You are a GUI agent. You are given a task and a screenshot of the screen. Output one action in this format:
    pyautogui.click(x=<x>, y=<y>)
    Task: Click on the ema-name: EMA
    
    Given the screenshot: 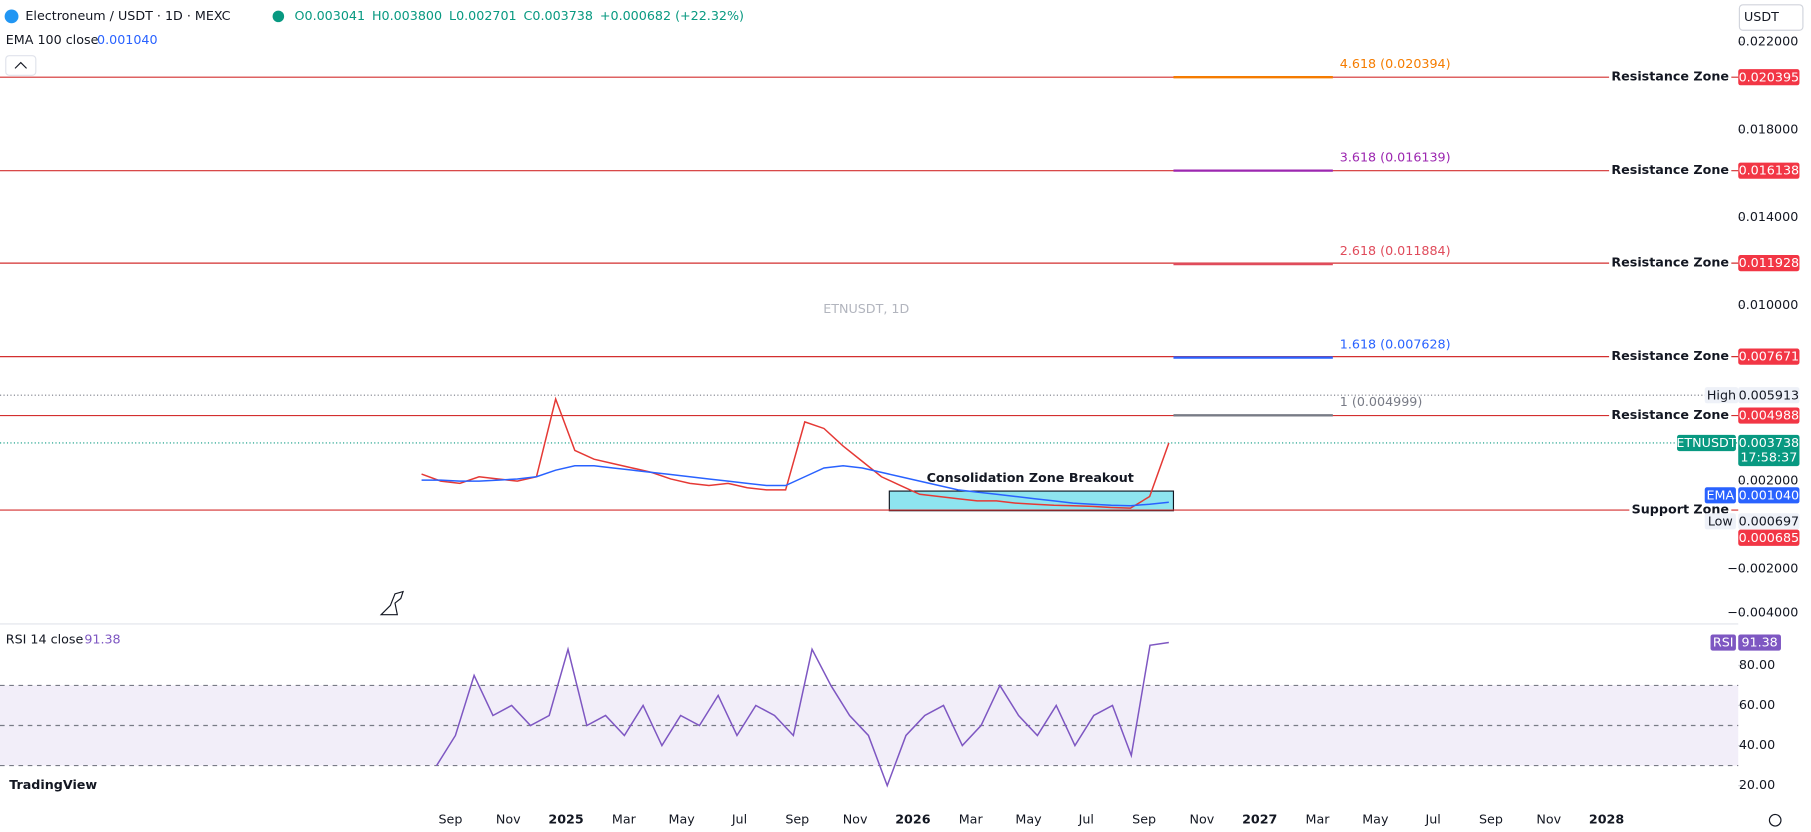 What is the action you would take?
    pyautogui.click(x=1721, y=494)
    